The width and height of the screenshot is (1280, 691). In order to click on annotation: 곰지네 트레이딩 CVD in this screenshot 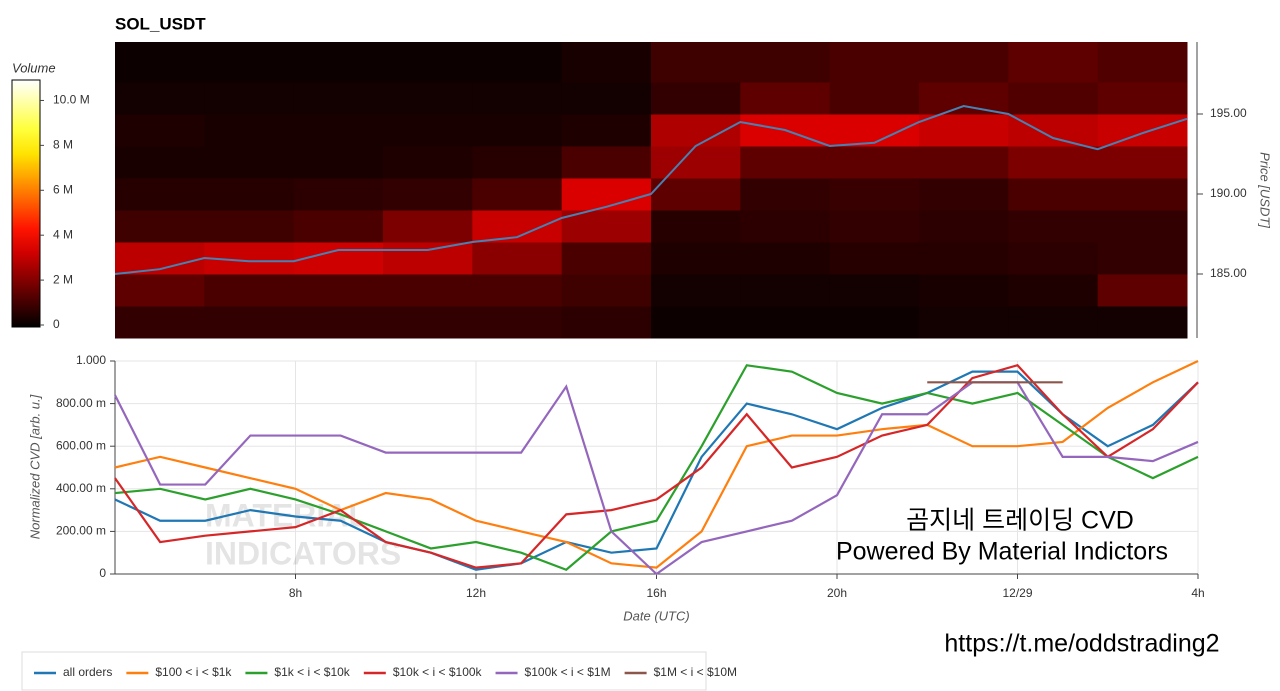, I will do `click(1020, 521)`.